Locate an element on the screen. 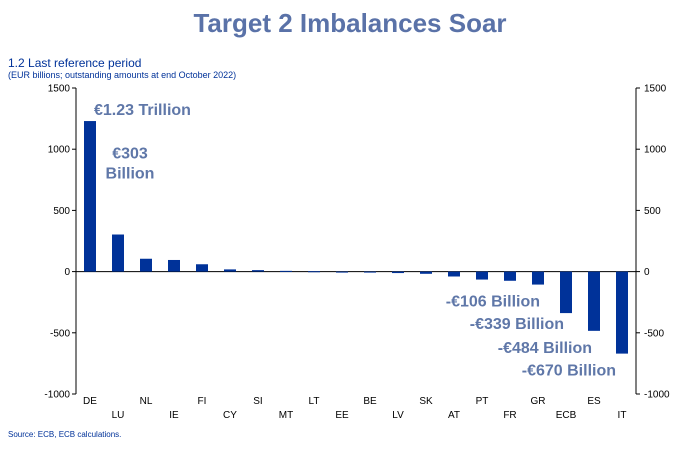 The width and height of the screenshot is (700, 458). annotation-label: €1.23 Trillion is located at coordinates (142, 110).